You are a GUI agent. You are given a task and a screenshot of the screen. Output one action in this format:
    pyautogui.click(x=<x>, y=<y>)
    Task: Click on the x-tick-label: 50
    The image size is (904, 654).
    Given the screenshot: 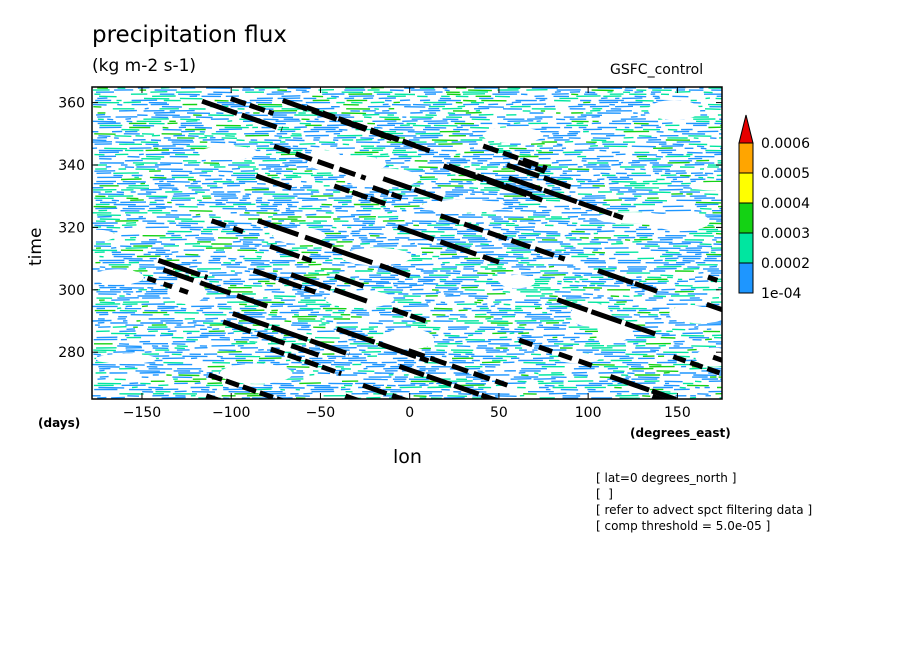 What is the action you would take?
    pyautogui.click(x=499, y=413)
    